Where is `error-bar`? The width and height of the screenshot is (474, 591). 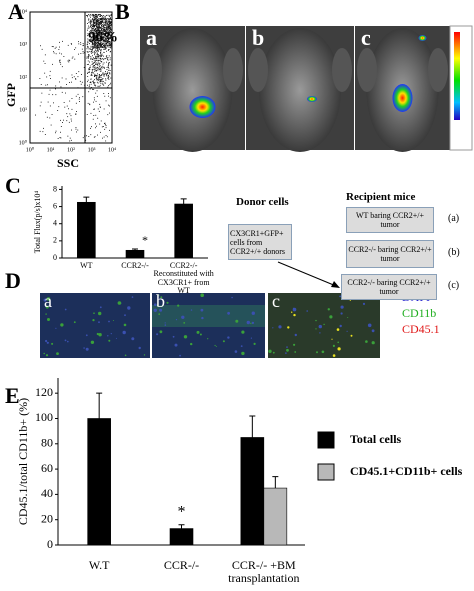
error-bar is located at coordinates (99, 405).